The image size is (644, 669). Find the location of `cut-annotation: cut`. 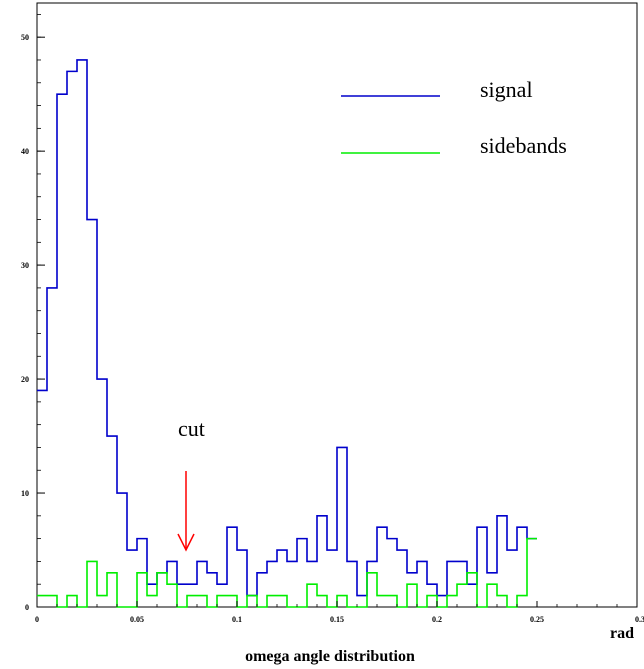

cut-annotation: cut is located at coordinates (191, 484).